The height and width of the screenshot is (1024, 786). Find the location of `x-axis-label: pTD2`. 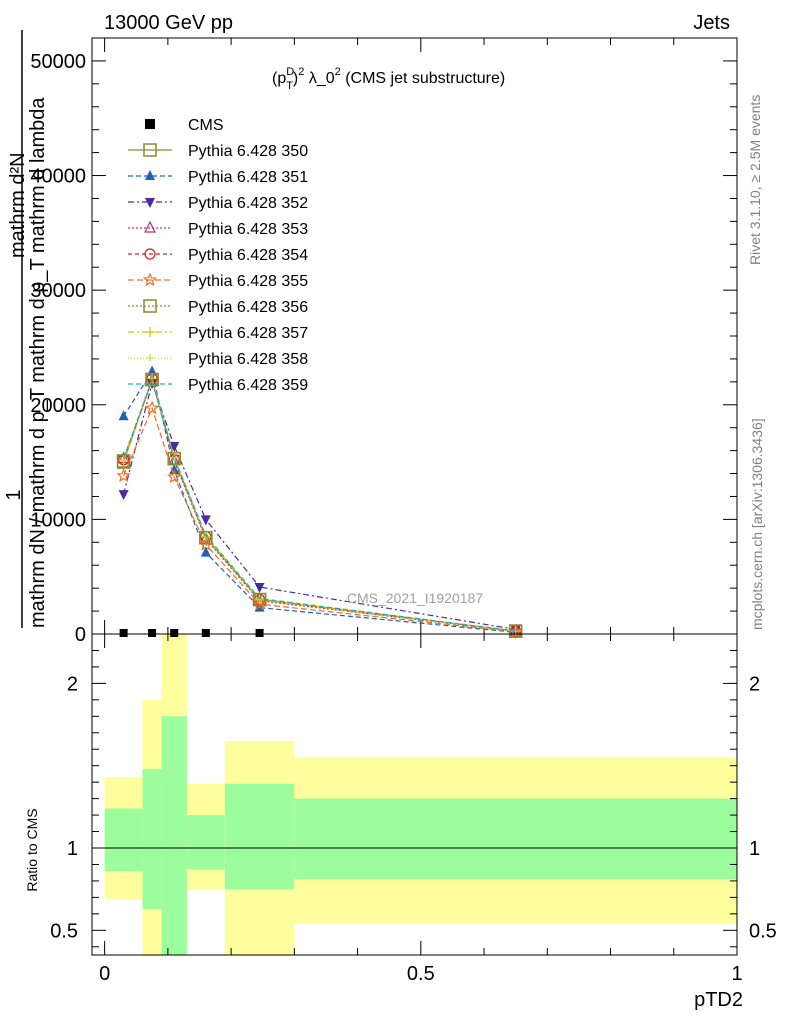

x-axis-label: pTD2 is located at coordinates (718, 1000).